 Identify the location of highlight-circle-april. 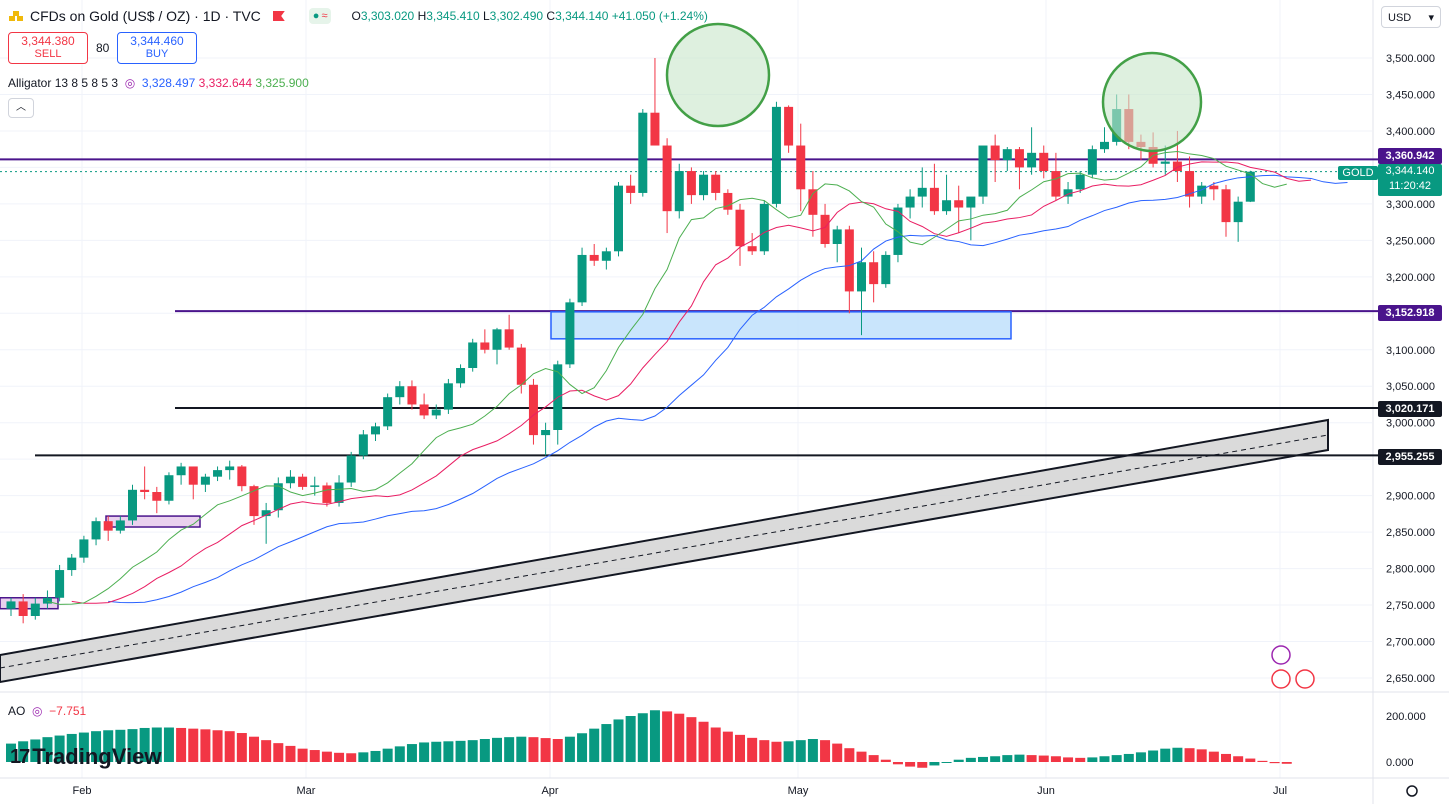
(718, 75).